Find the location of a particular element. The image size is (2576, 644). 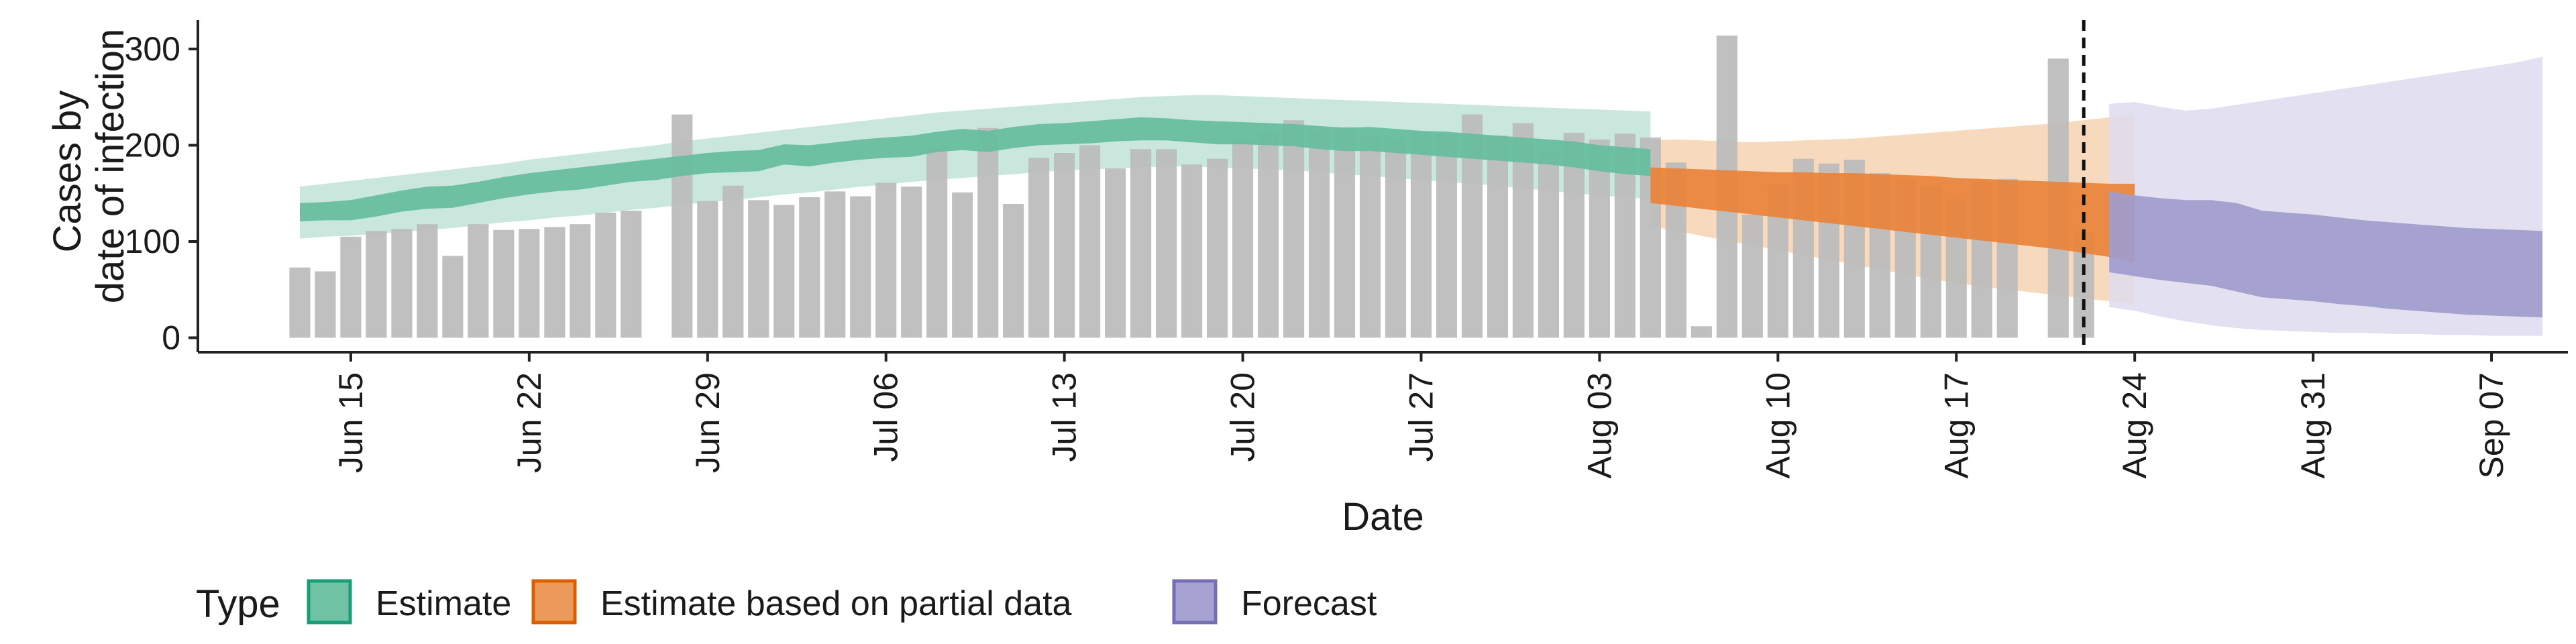

x-tick-label: Aug 17 is located at coordinates (1956, 425).